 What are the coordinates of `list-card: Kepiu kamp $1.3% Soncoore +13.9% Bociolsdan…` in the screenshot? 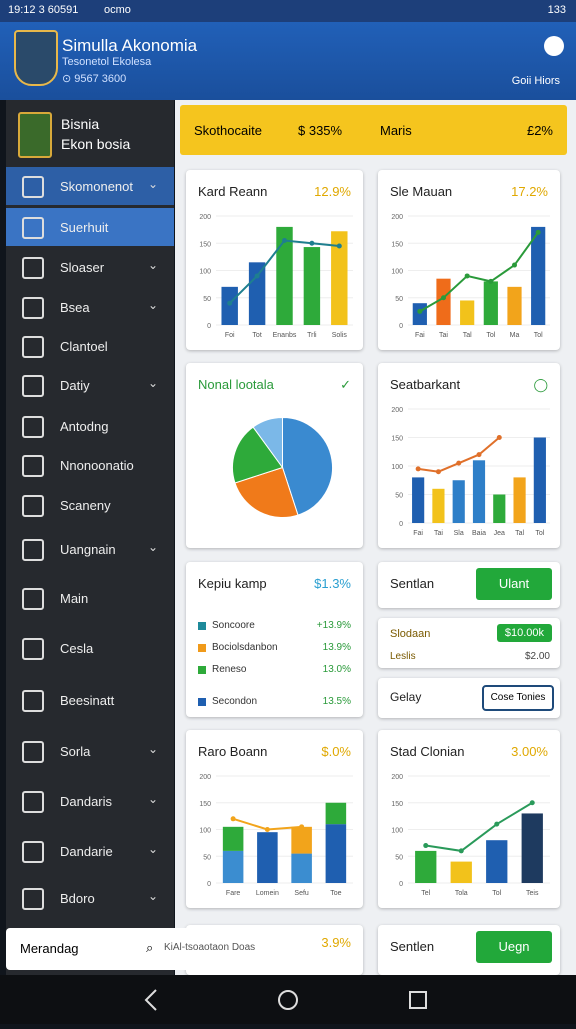 It's located at (274, 639).